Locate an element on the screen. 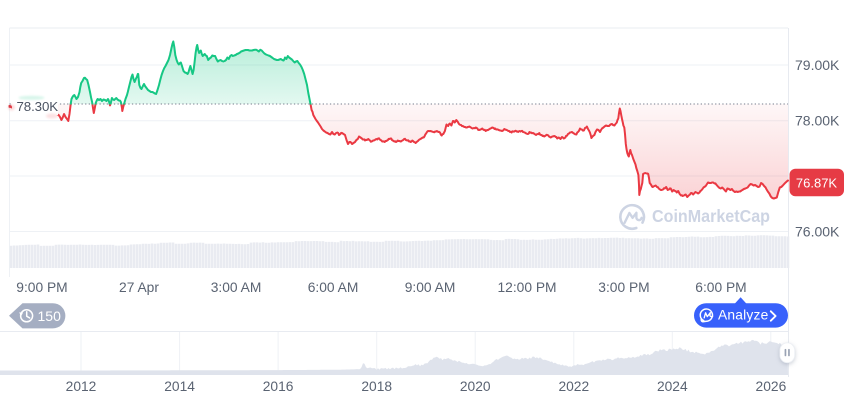  svg-text: 150 is located at coordinates (50, 316).